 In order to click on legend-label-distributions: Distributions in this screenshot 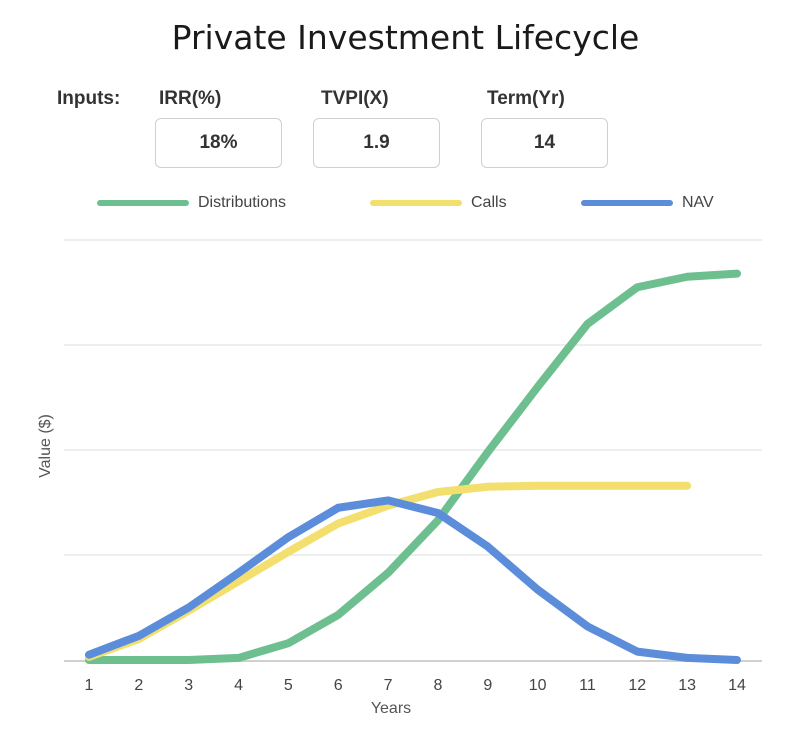, I will do `click(242, 202)`.